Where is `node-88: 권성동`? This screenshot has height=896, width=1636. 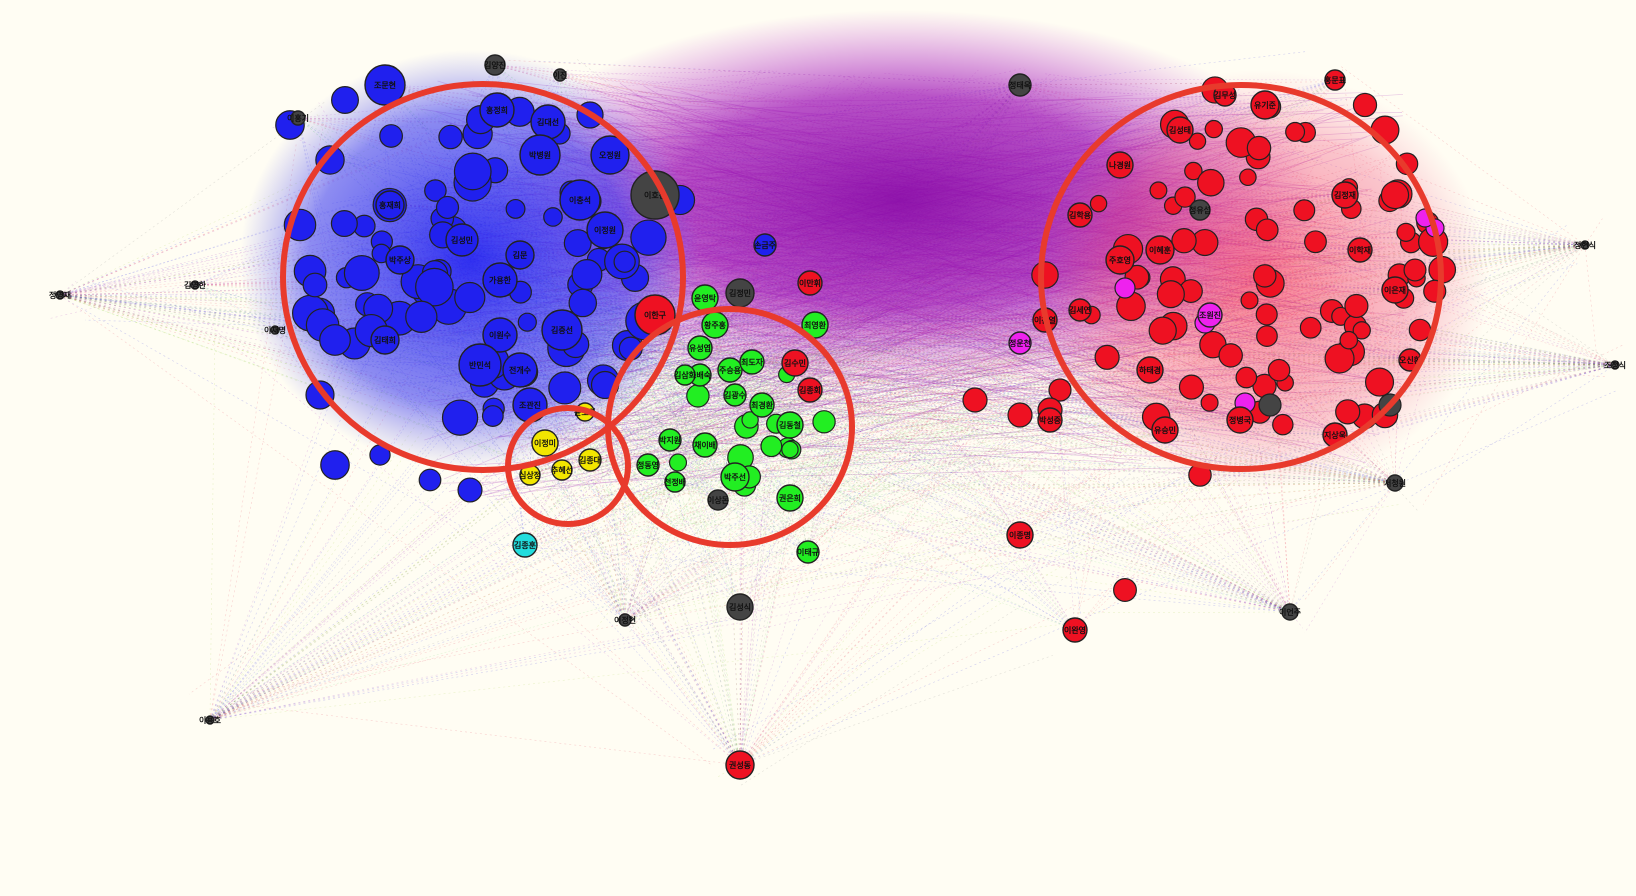 node-88: 권성동 is located at coordinates (740, 765).